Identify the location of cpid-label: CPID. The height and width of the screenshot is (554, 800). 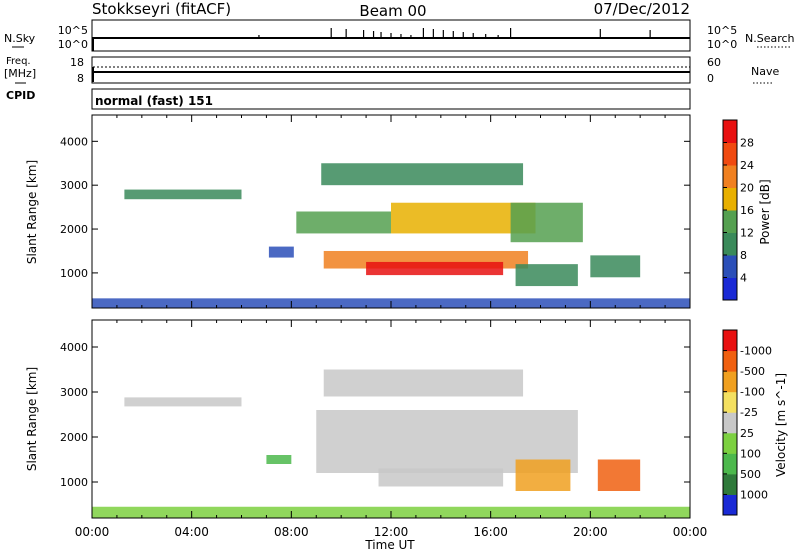
(20, 95).